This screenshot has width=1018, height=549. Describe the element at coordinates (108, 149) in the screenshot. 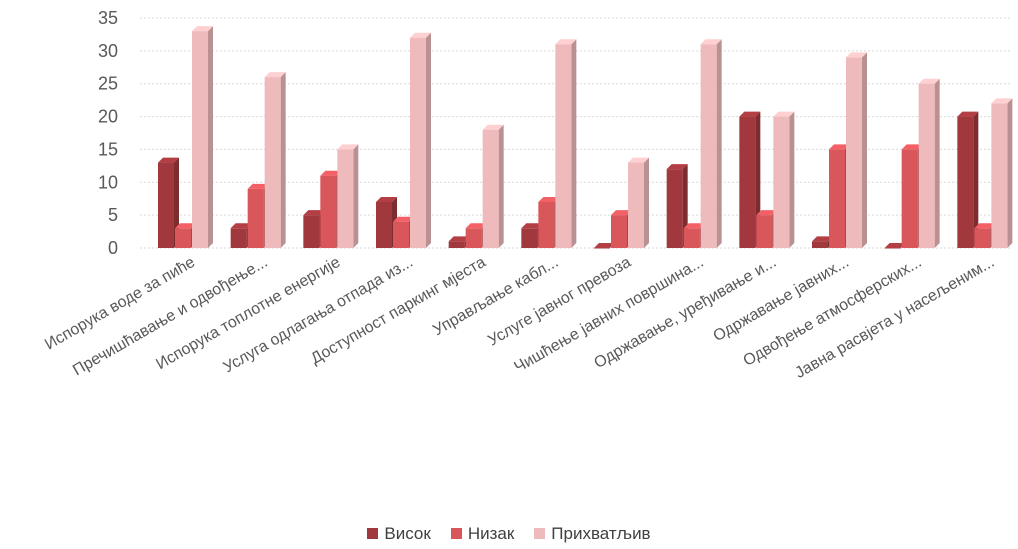

I see `y-tick-label: 15` at that location.